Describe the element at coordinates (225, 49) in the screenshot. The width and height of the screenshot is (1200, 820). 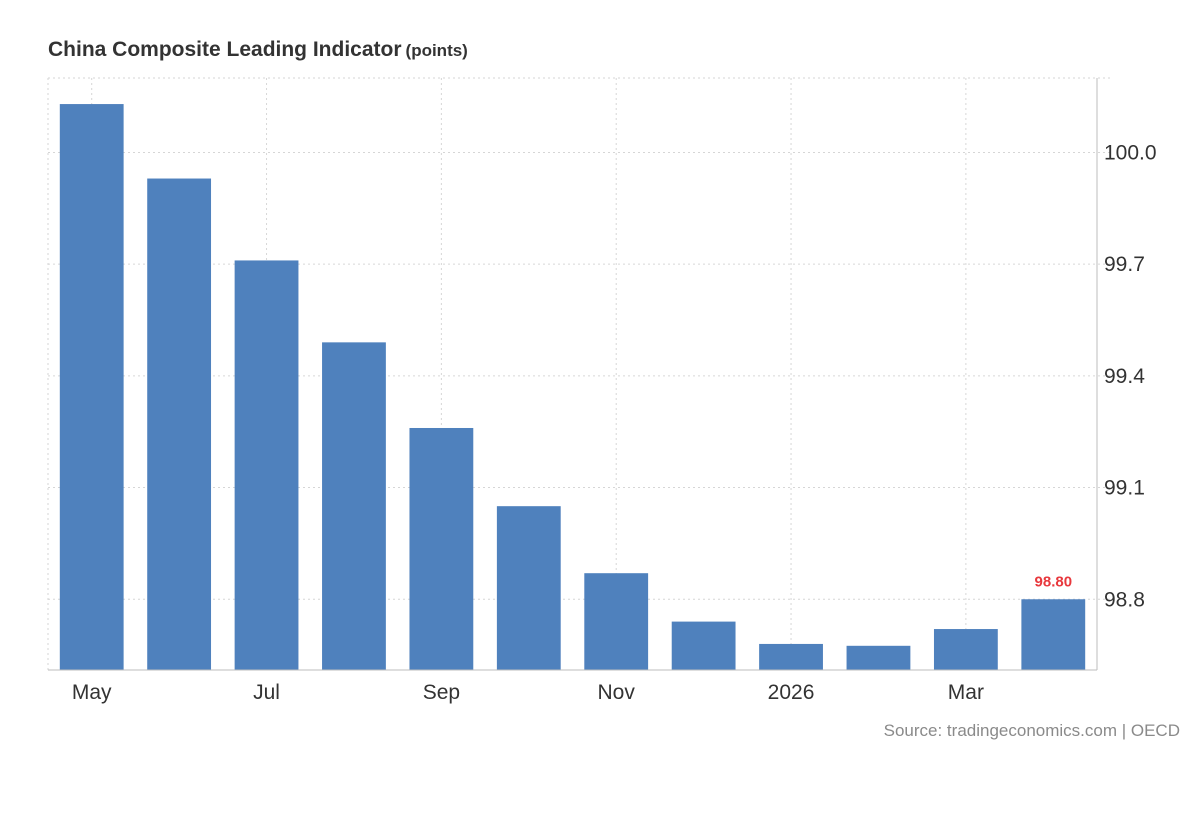
I see `chart-title-text: China Composite Leading Indicator` at that location.